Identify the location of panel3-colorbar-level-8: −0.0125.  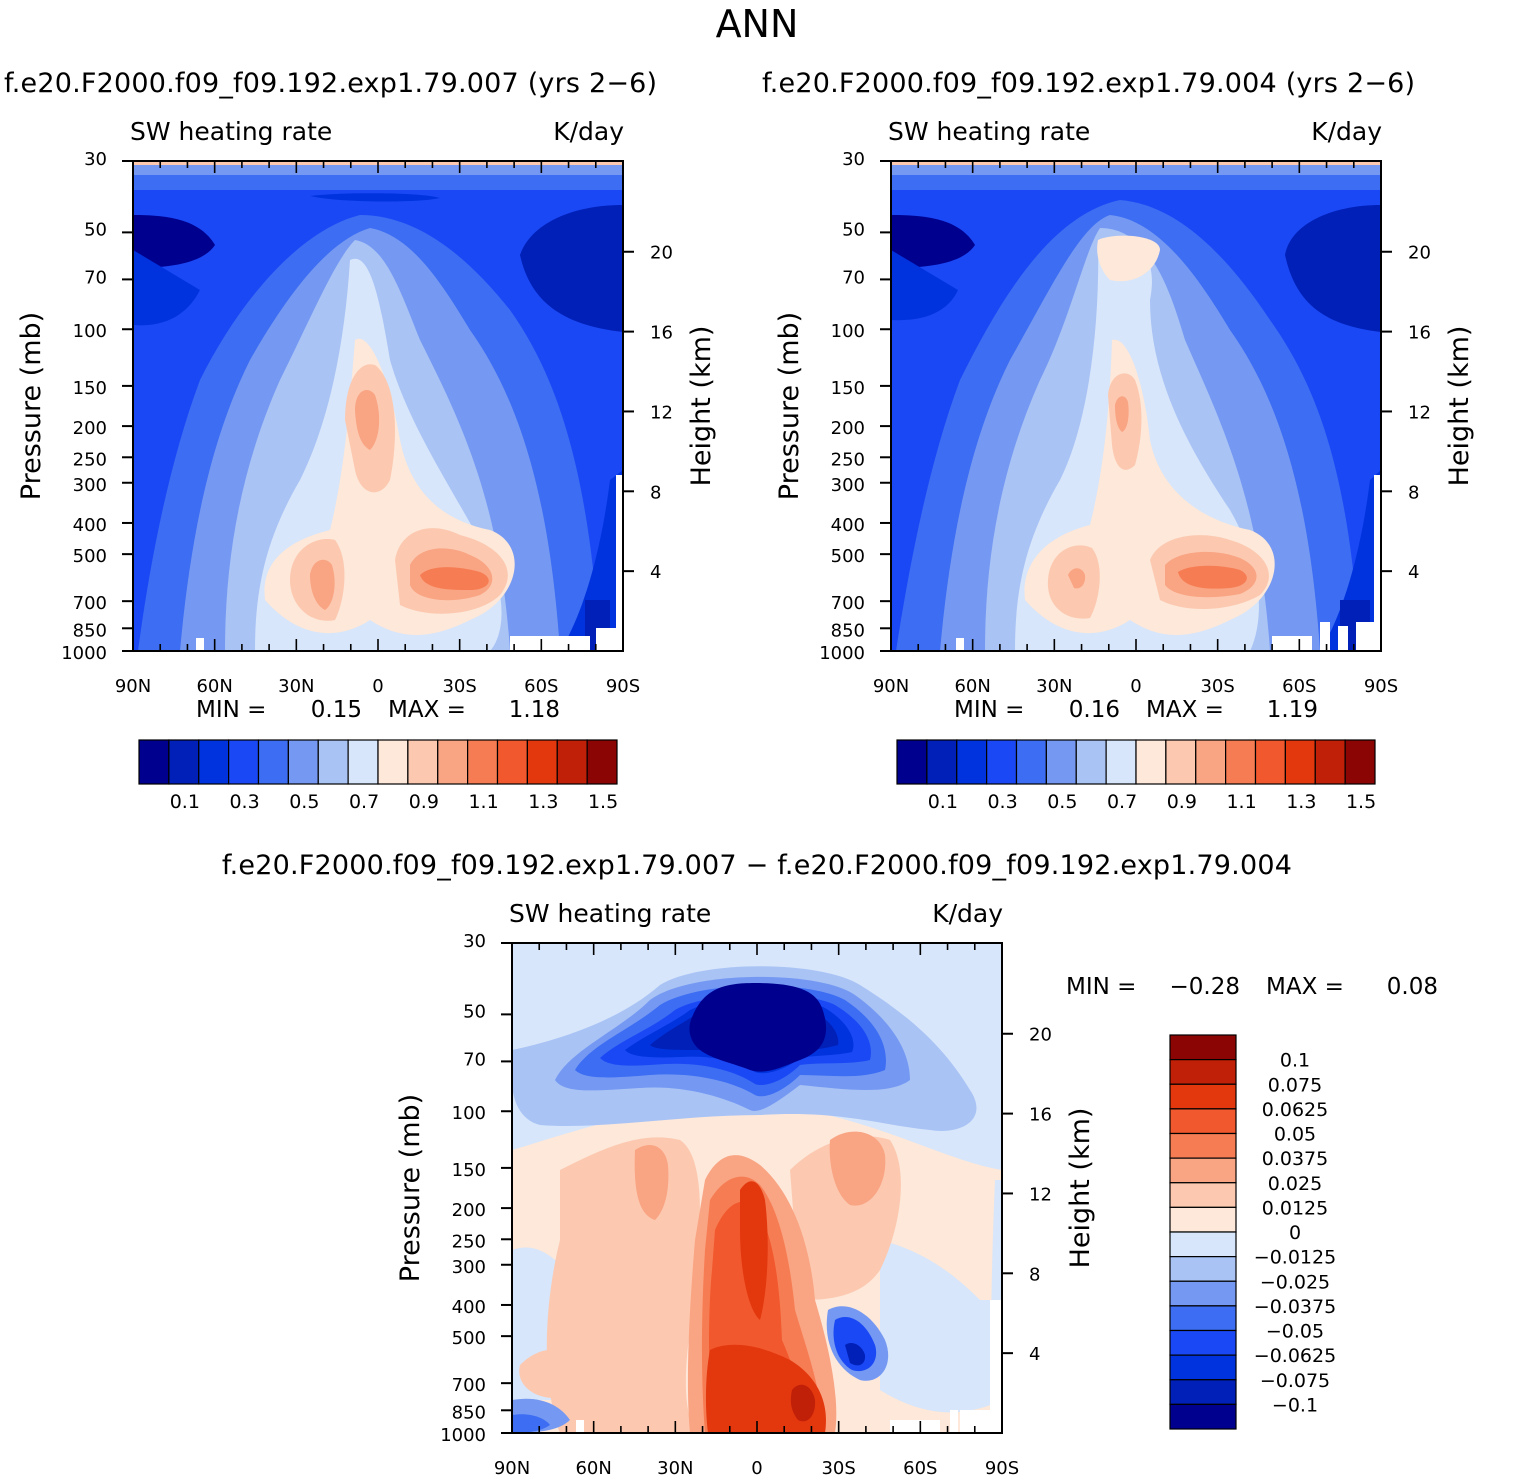
(1295, 1258).